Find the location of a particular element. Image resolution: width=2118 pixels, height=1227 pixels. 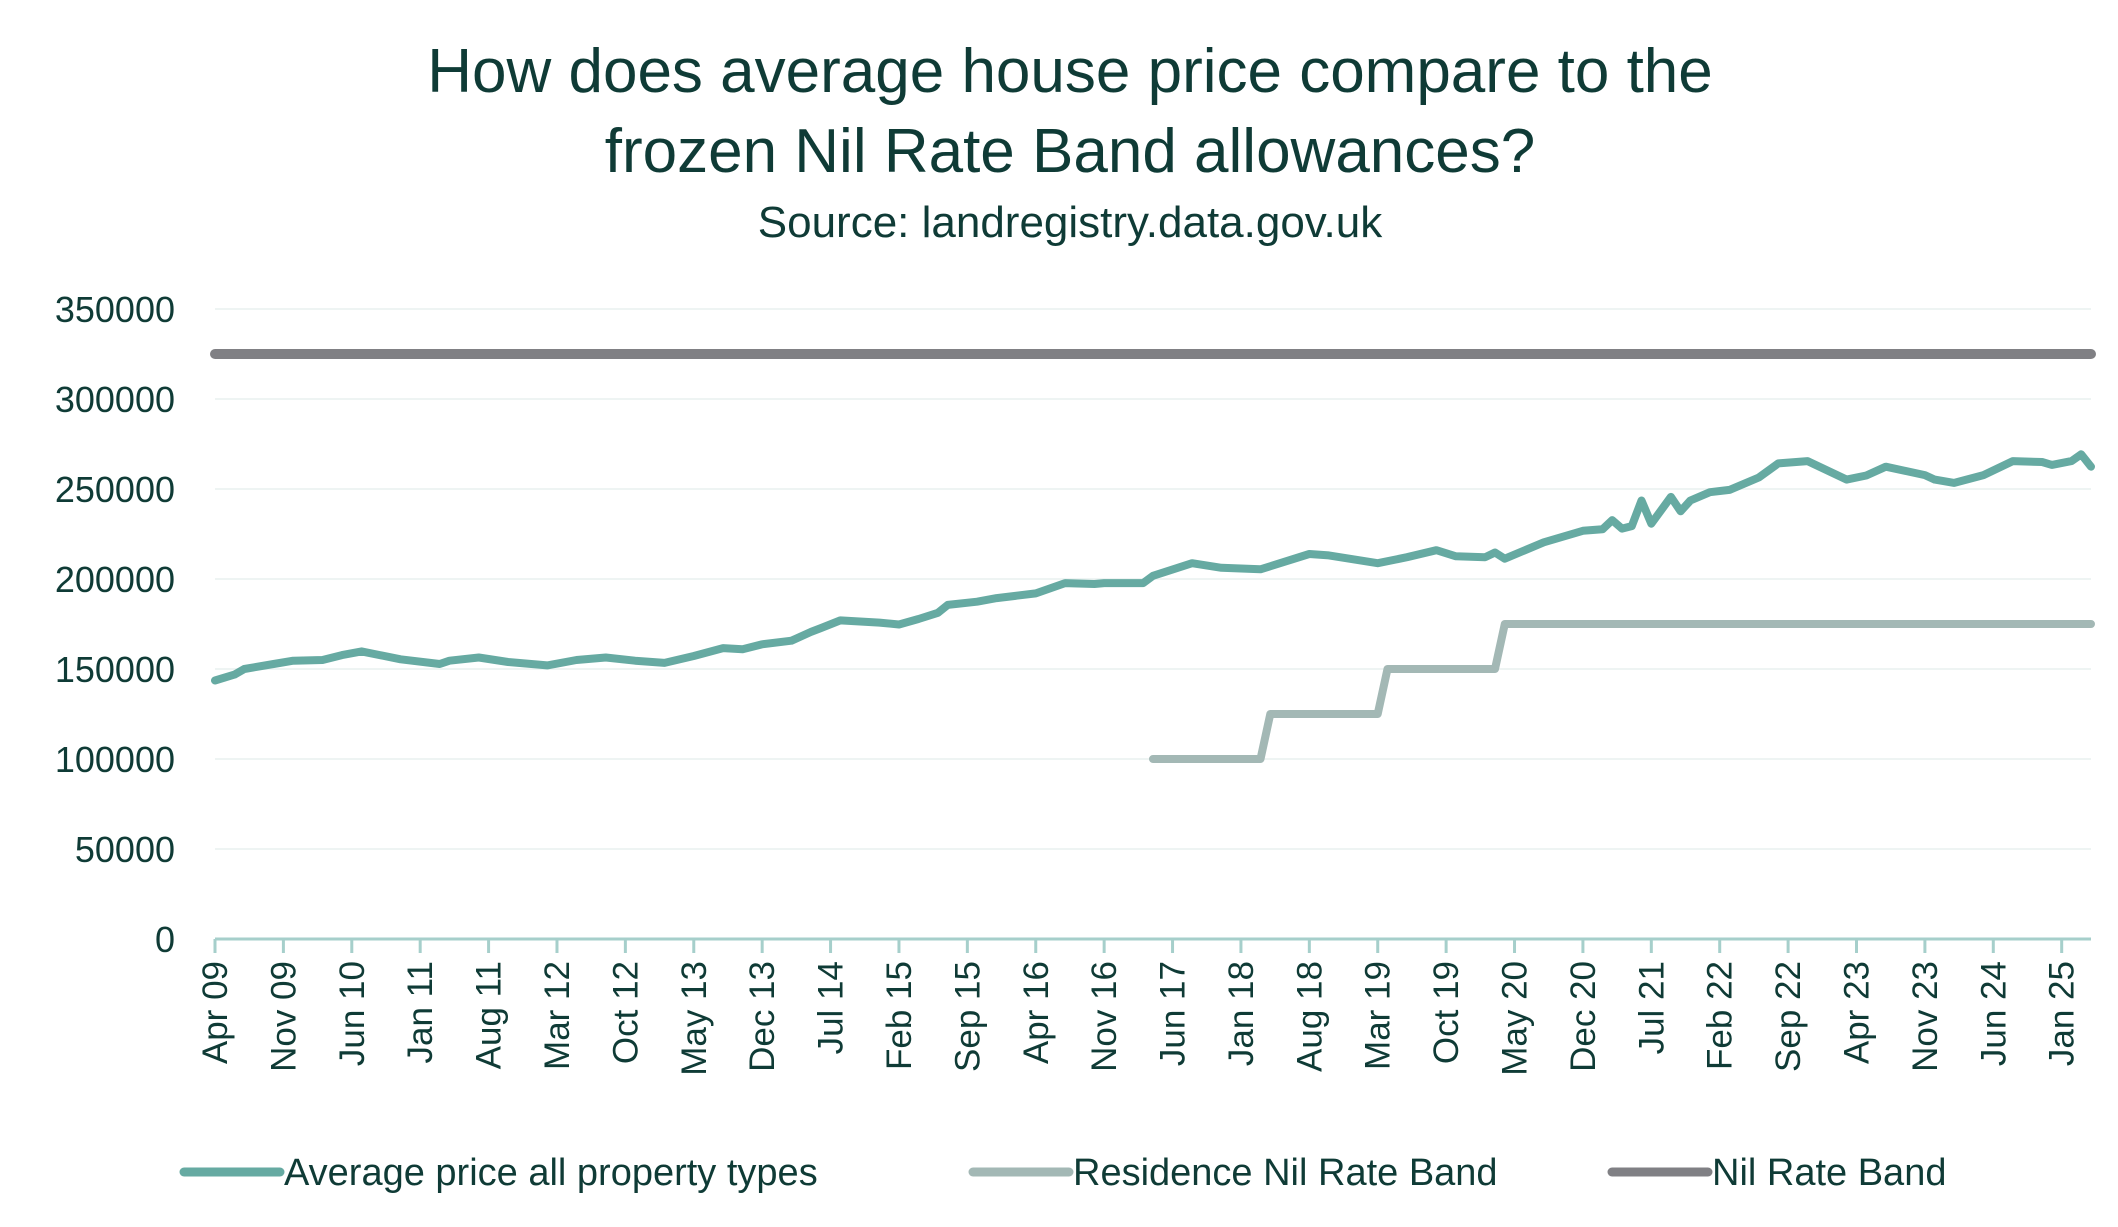

x-tick-label: Aug 11 is located at coordinates (489, 1015).